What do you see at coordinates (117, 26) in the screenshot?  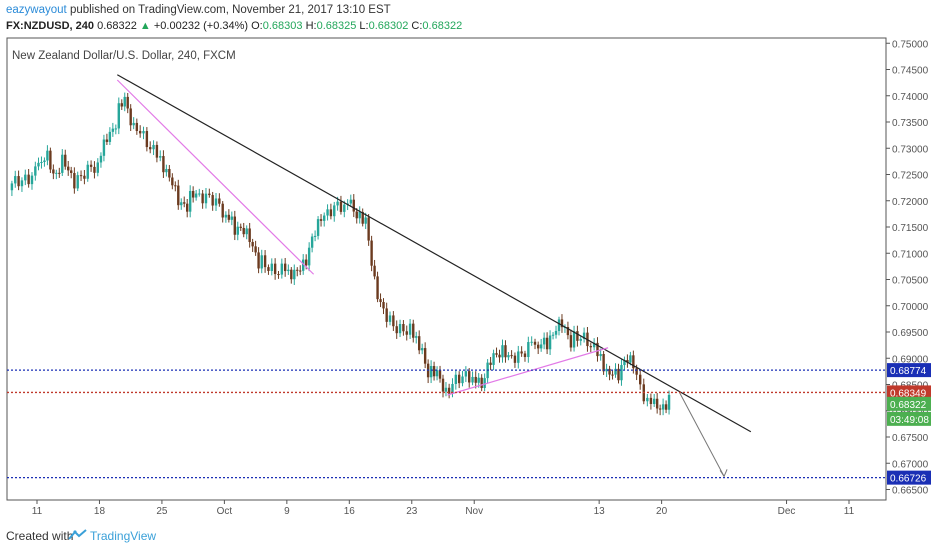 I see `last-price: 0.68322` at bounding box center [117, 26].